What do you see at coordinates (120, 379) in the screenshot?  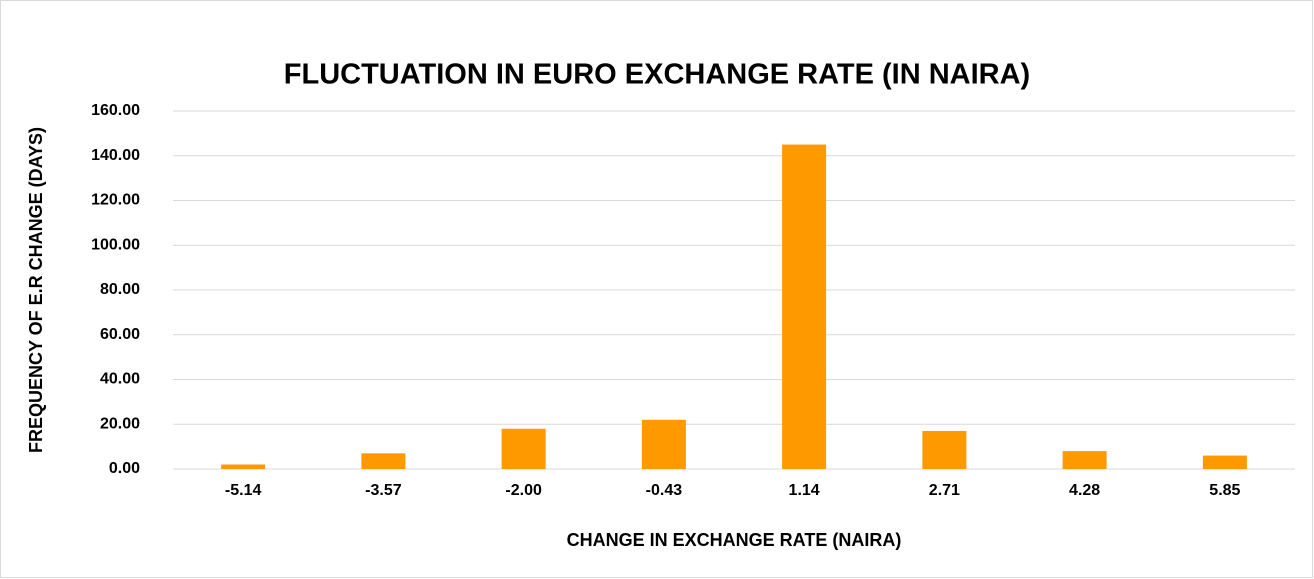 I see `y-tick-label: 40.00` at bounding box center [120, 379].